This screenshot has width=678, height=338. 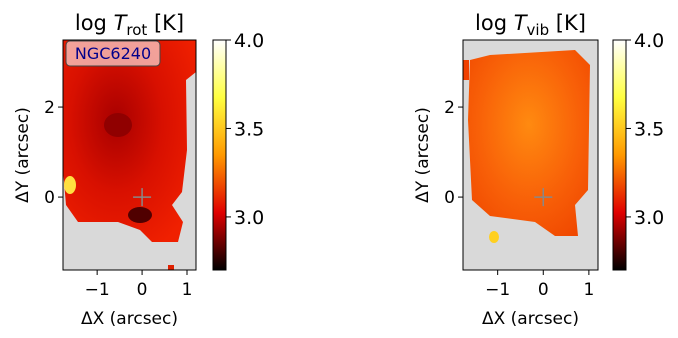 I want to click on chart-title: log Trot [K], so click(x=129, y=25).